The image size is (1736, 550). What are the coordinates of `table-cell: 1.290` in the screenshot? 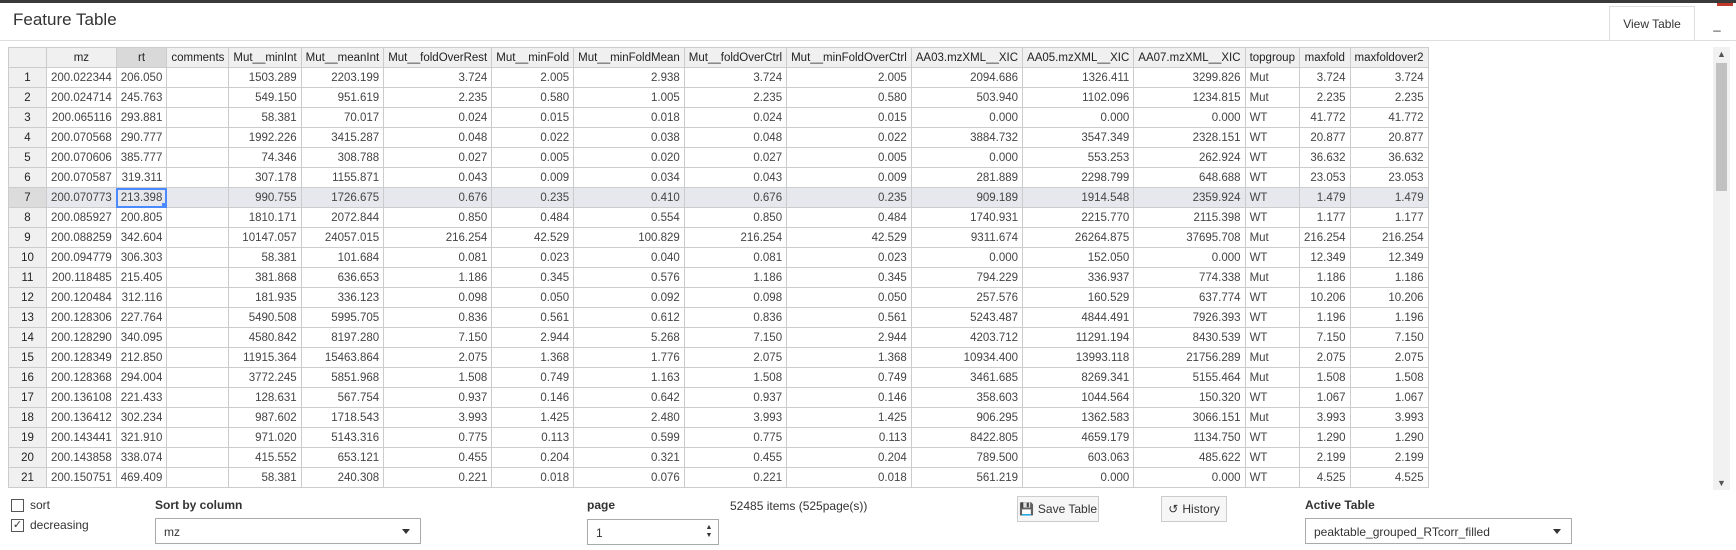 It's located at (1389, 437).